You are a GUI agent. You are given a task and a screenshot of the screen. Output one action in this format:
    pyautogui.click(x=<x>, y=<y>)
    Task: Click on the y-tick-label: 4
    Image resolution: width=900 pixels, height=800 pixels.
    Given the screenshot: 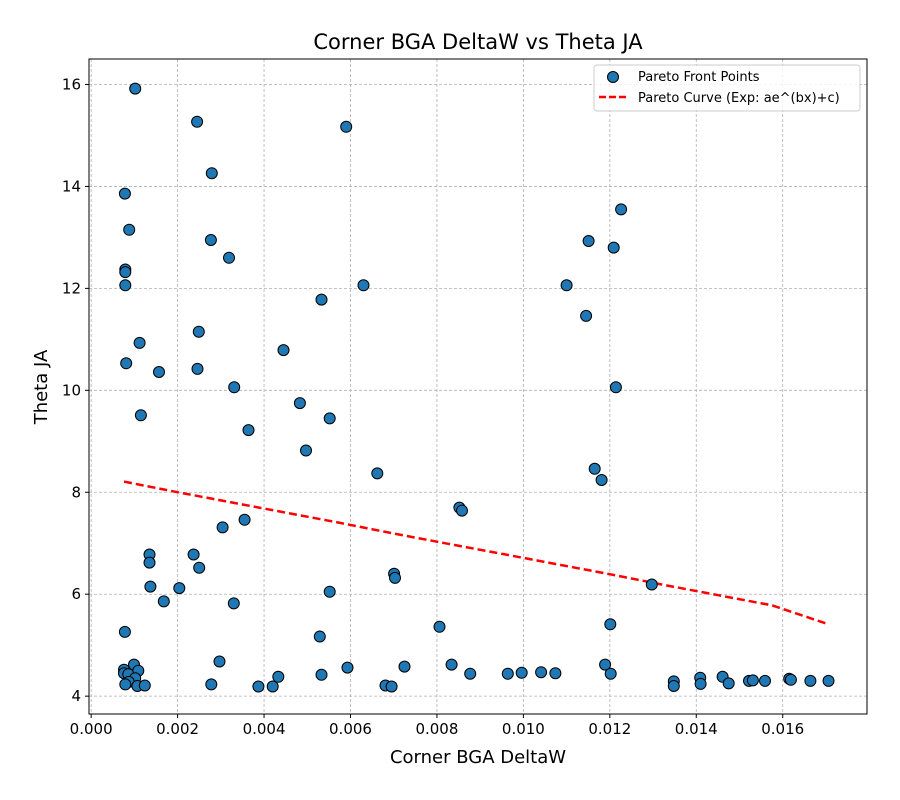 What is the action you would take?
    pyautogui.click(x=76, y=696)
    